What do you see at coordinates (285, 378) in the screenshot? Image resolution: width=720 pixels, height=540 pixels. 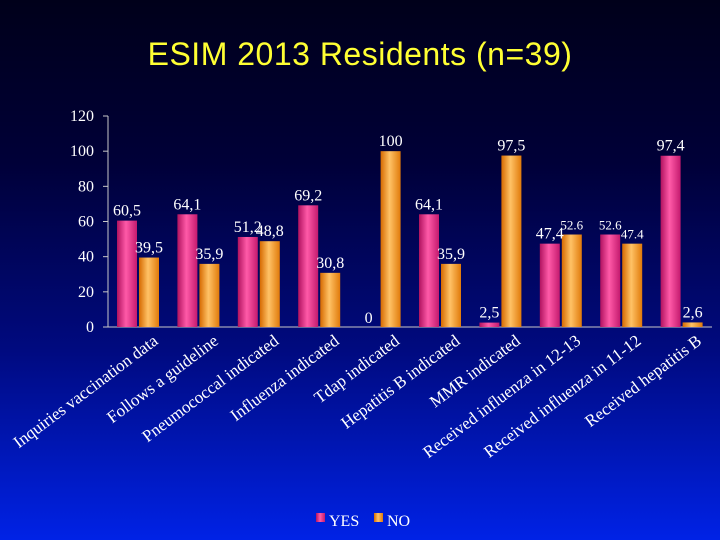 I see `category-label: Influenza indicated` at bounding box center [285, 378].